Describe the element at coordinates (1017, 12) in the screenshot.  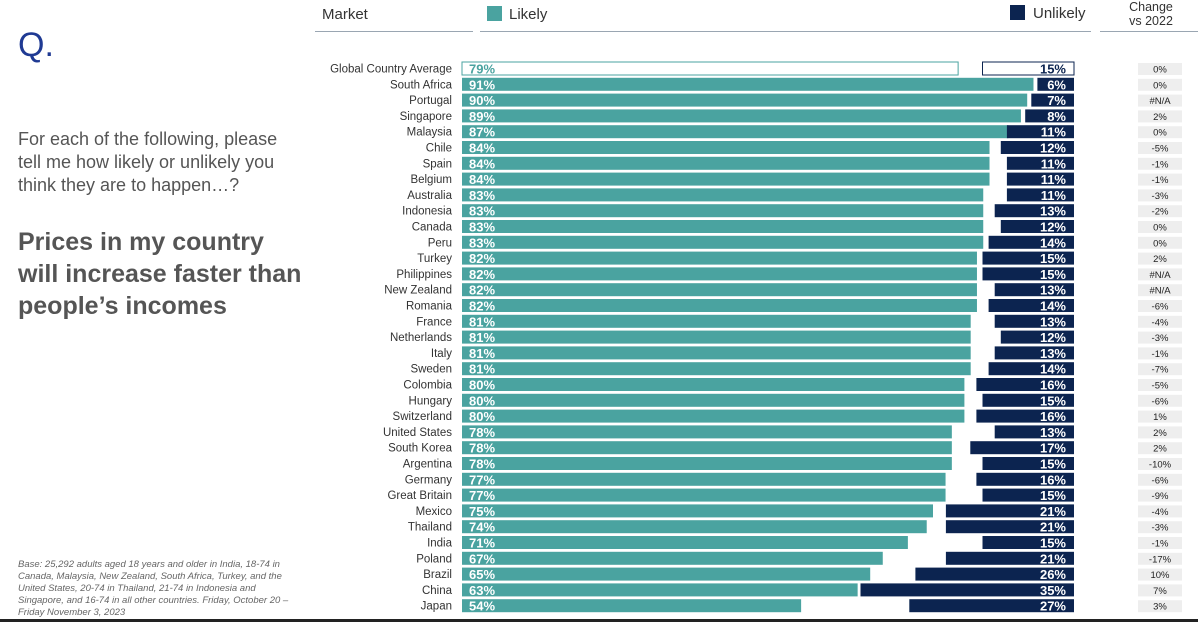
I see `unlikely-legend-swatch` at that location.